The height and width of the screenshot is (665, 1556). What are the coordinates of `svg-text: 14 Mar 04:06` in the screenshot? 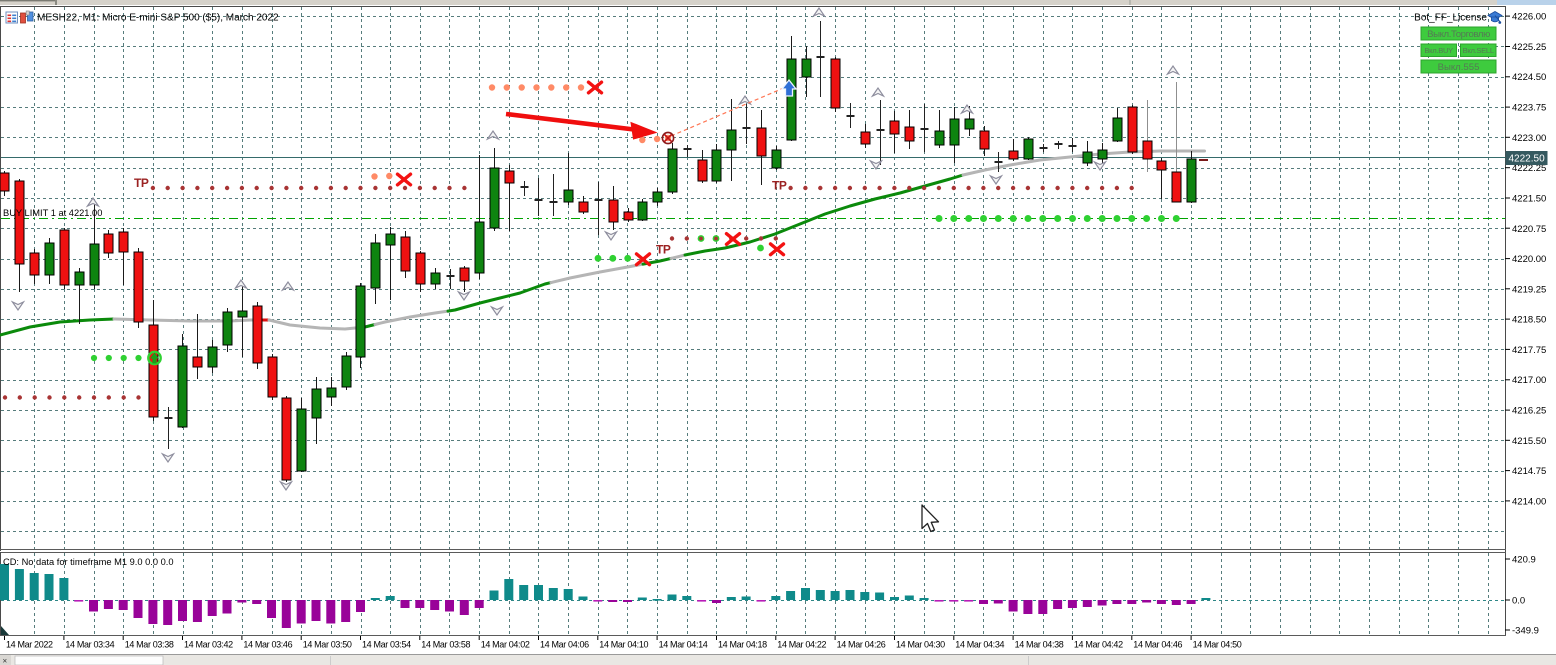 It's located at (564, 645).